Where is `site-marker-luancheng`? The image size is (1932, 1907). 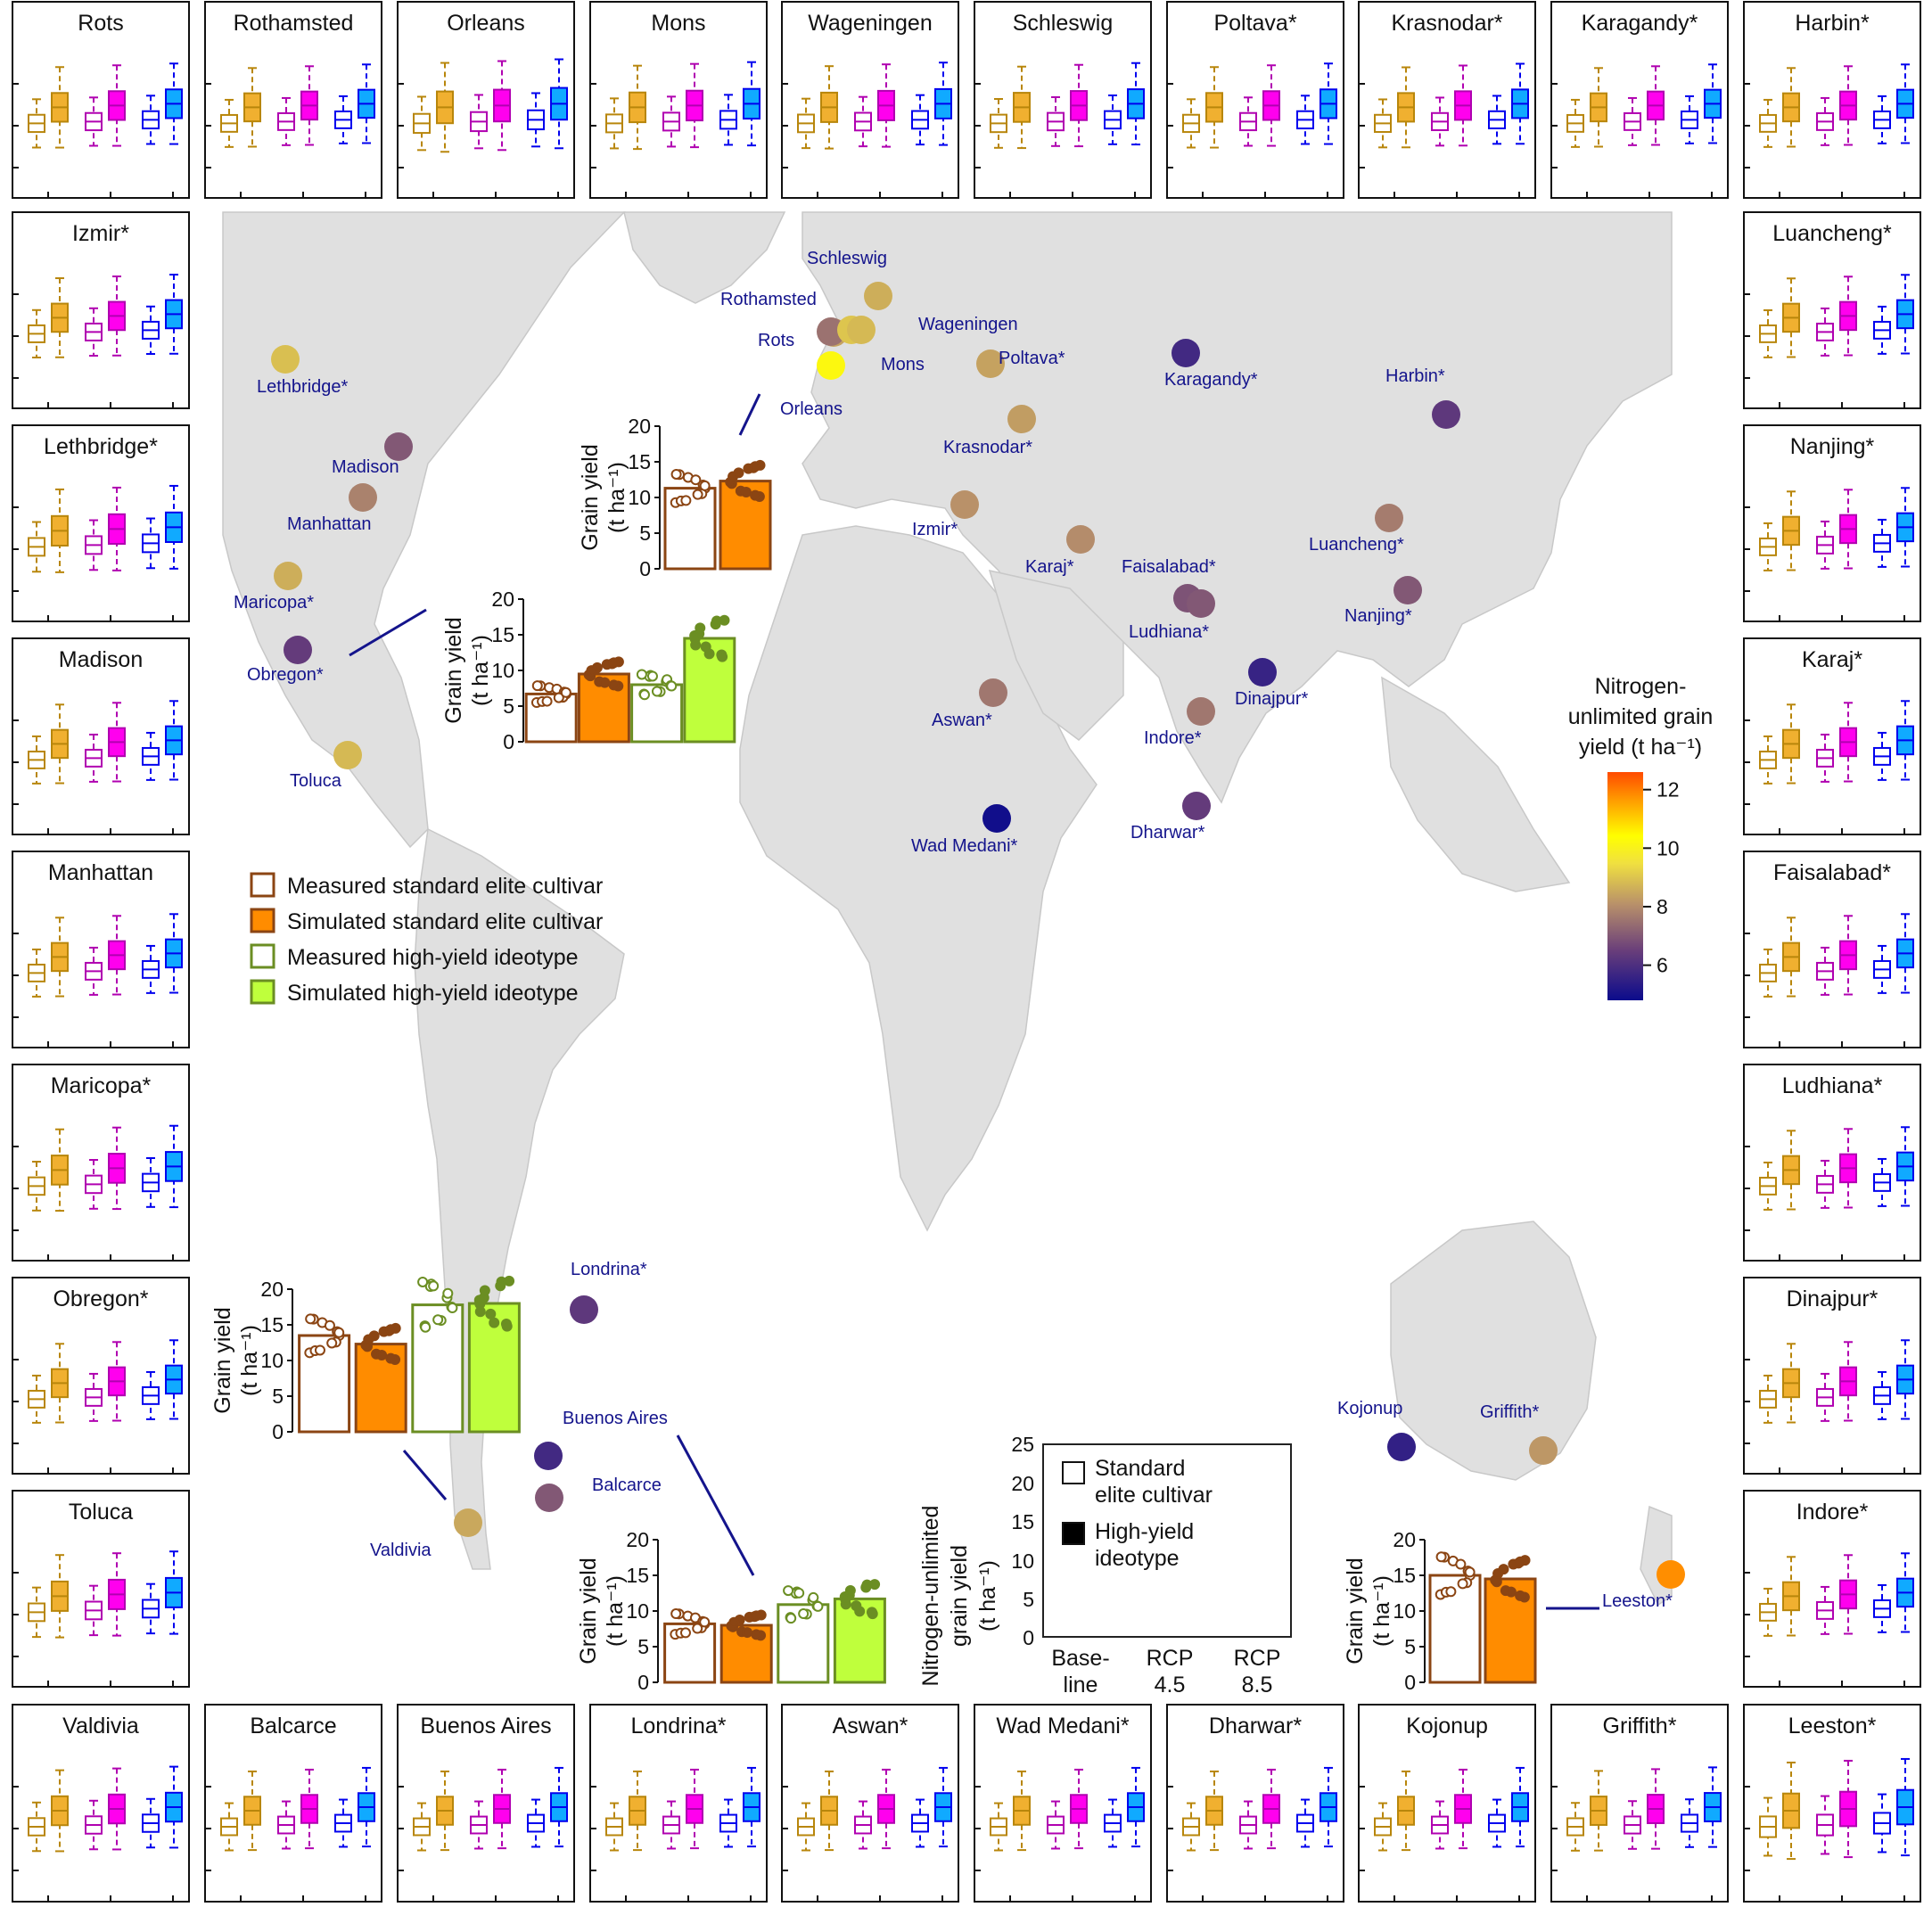 site-marker-luancheng is located at coordinates (1389, 518).